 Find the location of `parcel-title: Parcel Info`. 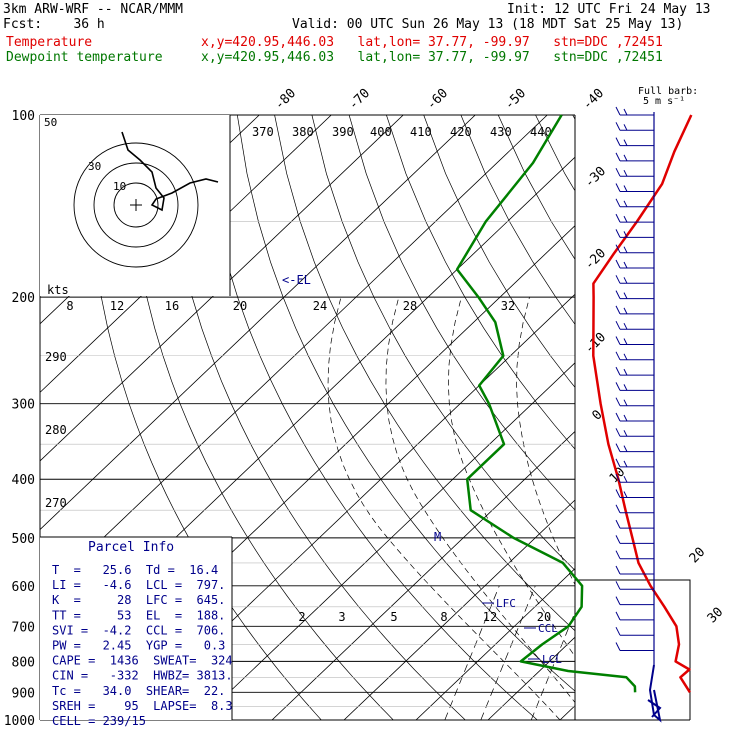

parcel-title: Parcel Info is located at coordinates (131, 547).